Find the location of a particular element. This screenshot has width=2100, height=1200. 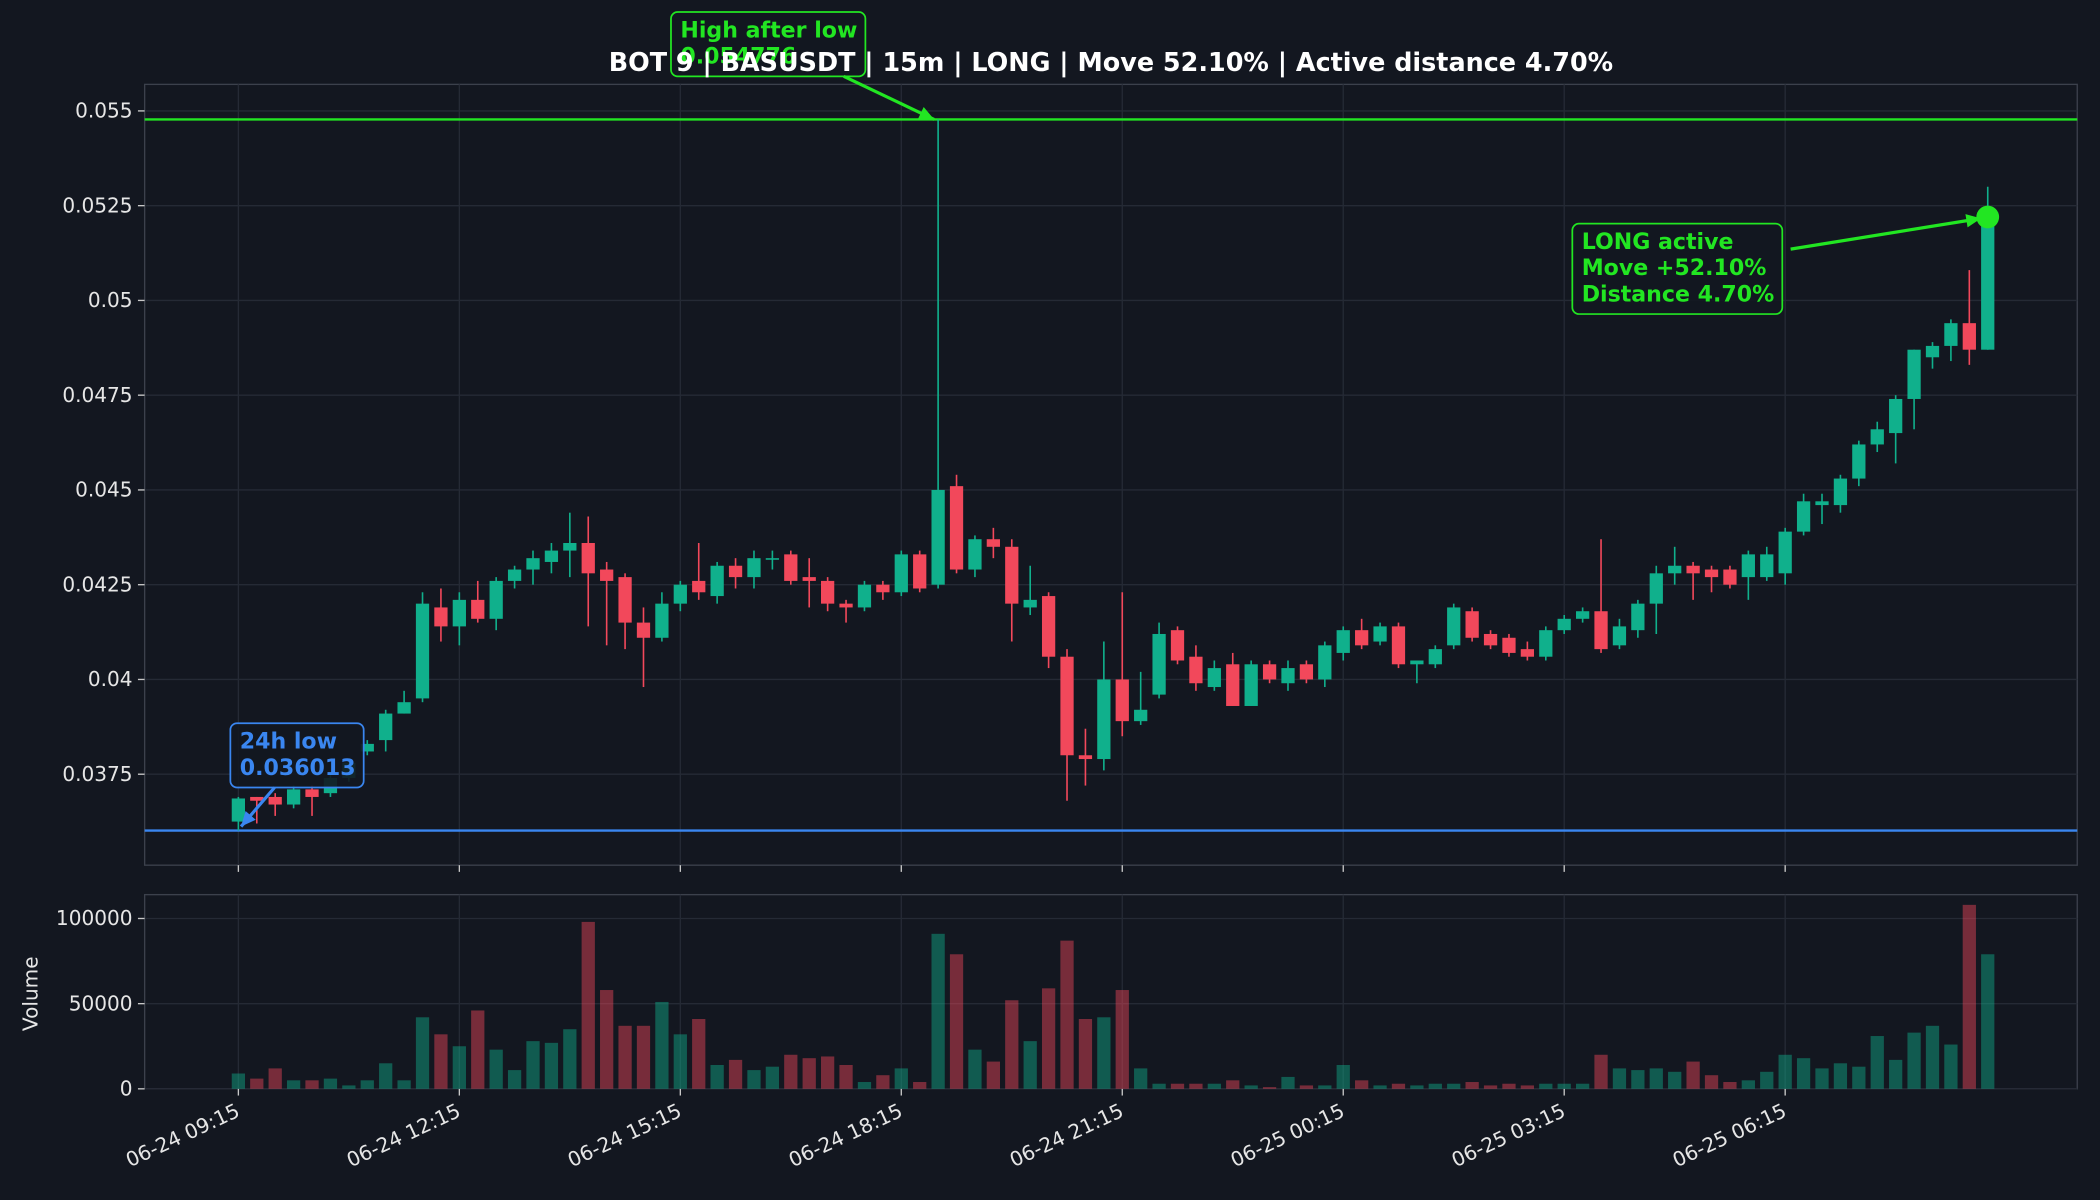

volume-tick-label: 50000 is located at coordinates (101, 1003).